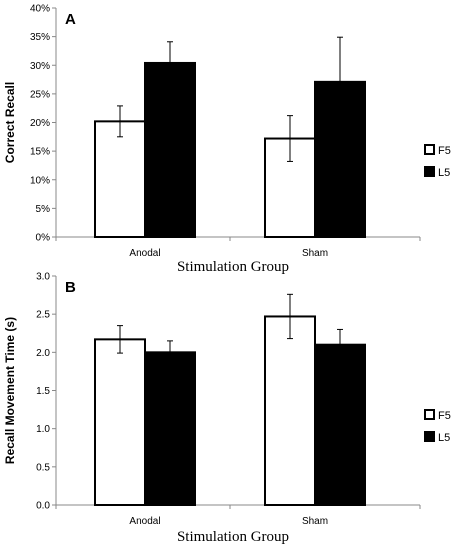 The height and width of the screenshot is (550, 451). Describe the element at coordinates (43, 238) in the screenshot. I see `y-tick-label: 0%` at that location.